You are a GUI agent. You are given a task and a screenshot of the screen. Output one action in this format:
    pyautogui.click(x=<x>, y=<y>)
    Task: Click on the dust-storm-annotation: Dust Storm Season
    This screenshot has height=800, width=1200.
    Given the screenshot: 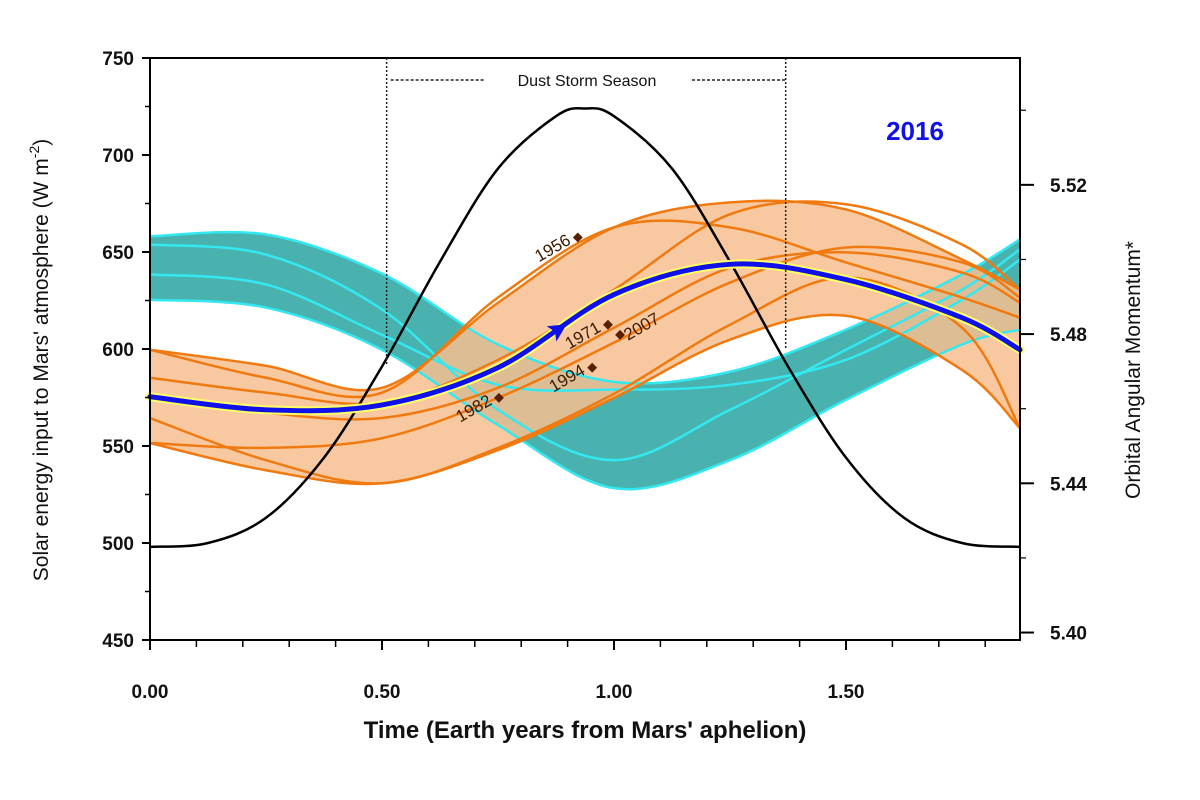 What is the action you would take?
    pyautogui.click(x=586, y=211)
    